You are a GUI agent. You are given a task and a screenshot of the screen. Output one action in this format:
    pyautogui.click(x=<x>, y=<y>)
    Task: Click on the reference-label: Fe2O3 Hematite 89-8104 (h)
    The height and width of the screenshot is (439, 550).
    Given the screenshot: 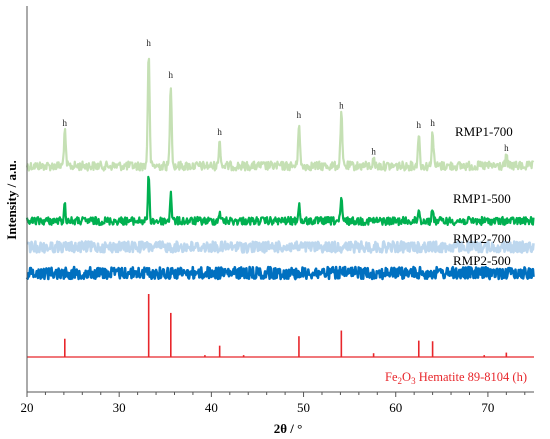 What is the action you would take?
    pyautogui.click(x=456, y=378)
    